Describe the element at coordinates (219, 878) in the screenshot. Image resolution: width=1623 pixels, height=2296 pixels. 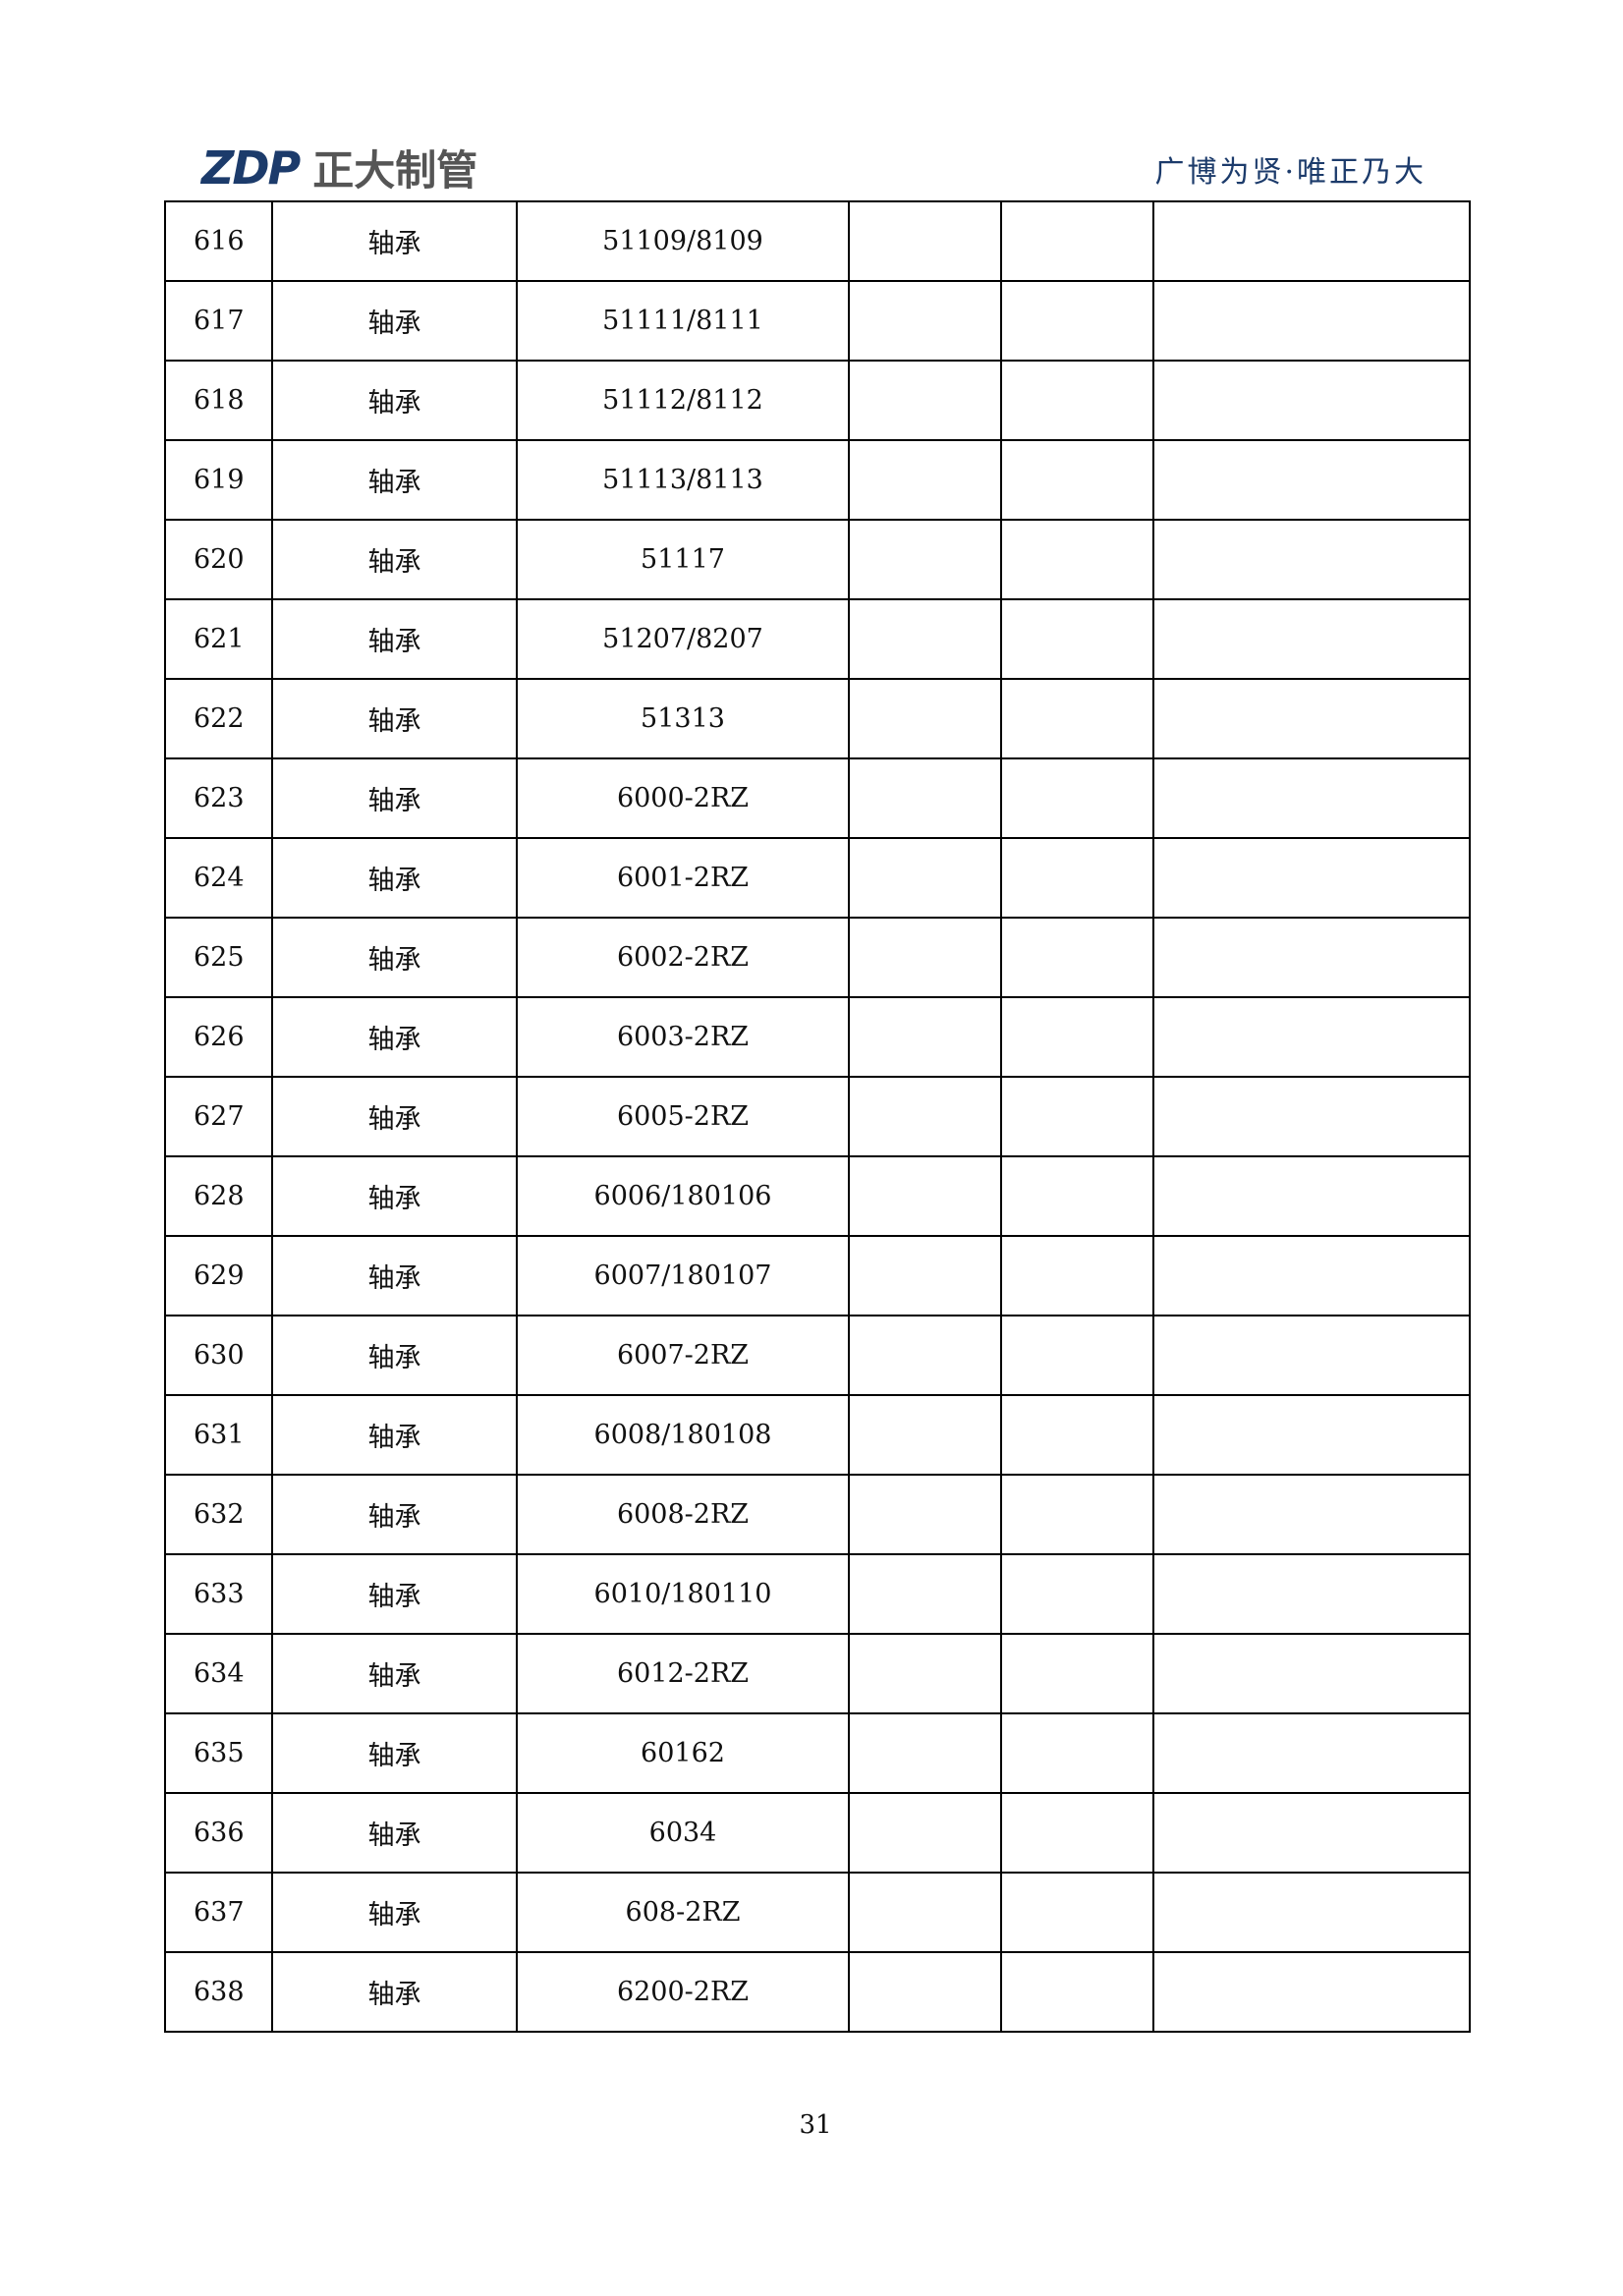
I see `row-number: 624` at that location.